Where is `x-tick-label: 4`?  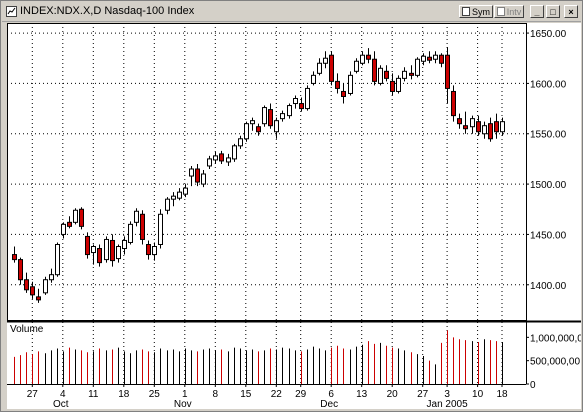
x-tick-label: 4 is located at coordinates (63, 394).